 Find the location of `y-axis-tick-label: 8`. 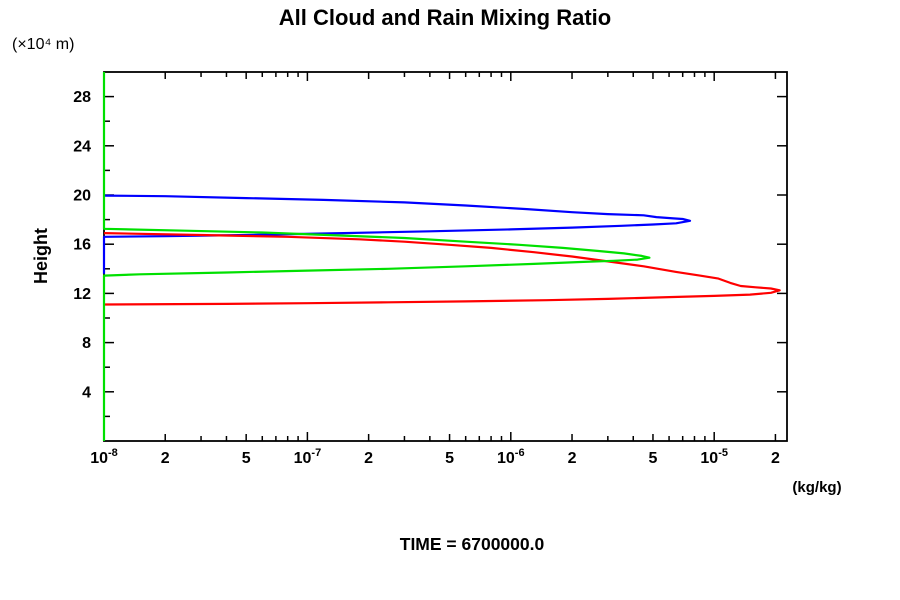

y-axis-tick-label: 8 is located at coordinates (86, 343).